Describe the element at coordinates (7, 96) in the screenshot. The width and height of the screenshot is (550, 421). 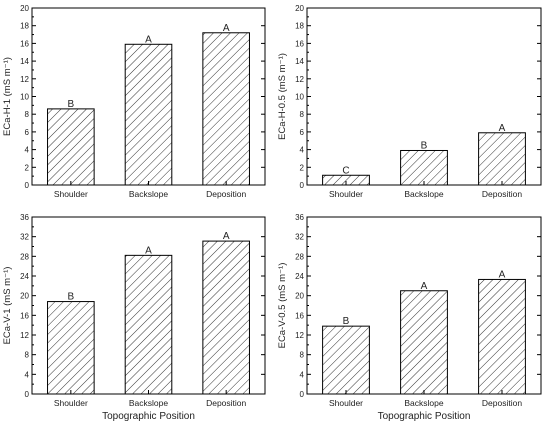
I see `y-axis-label: ECa-H-1 (mS m⁻¹)` at that location.